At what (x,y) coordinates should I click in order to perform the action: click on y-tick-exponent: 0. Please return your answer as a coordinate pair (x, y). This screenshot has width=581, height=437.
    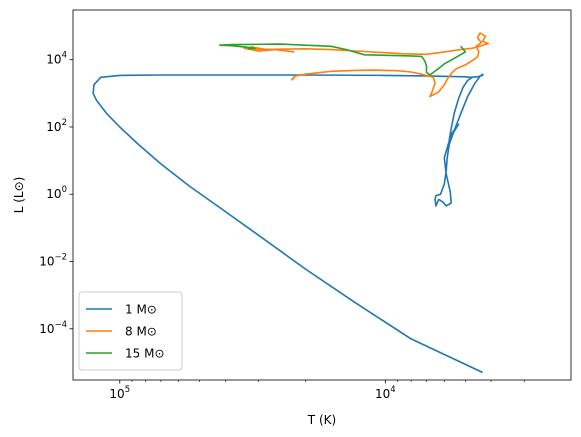
    Looking at the image, I should click on (64, 190).